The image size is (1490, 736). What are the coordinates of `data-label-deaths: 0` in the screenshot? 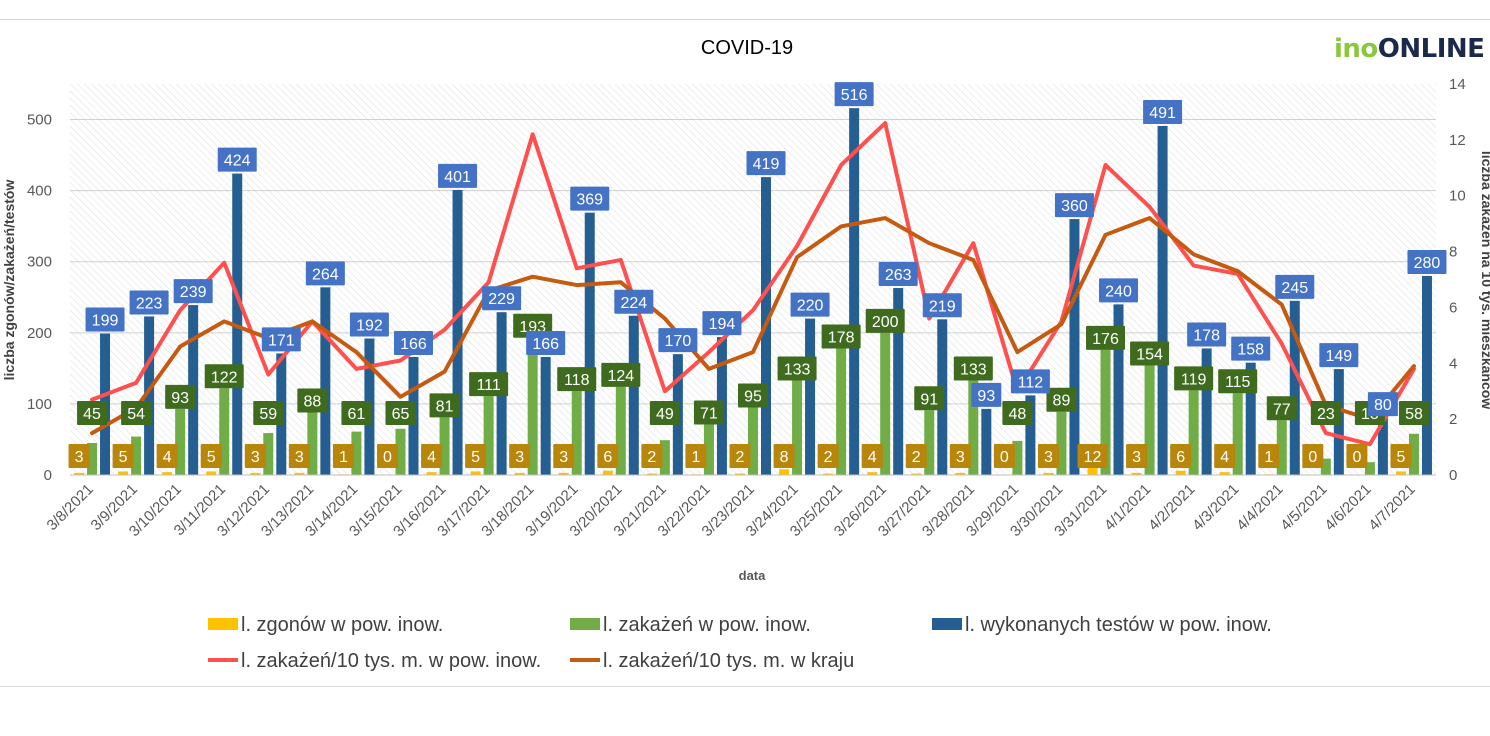 It's located at (1356, 457).